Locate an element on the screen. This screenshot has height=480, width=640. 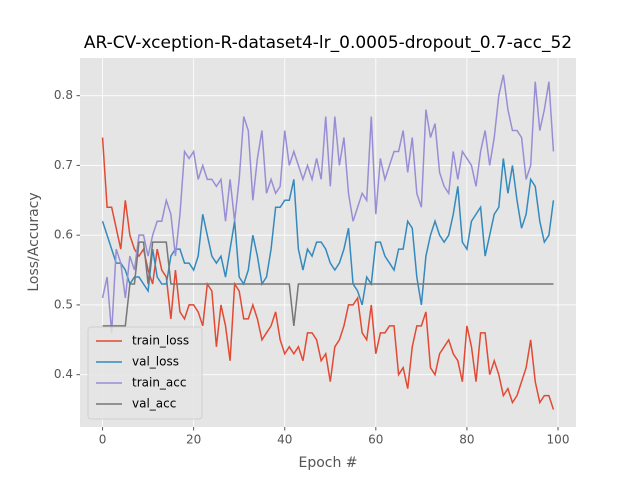
x-tick-label: 60 is located at coordinates (375, 440).